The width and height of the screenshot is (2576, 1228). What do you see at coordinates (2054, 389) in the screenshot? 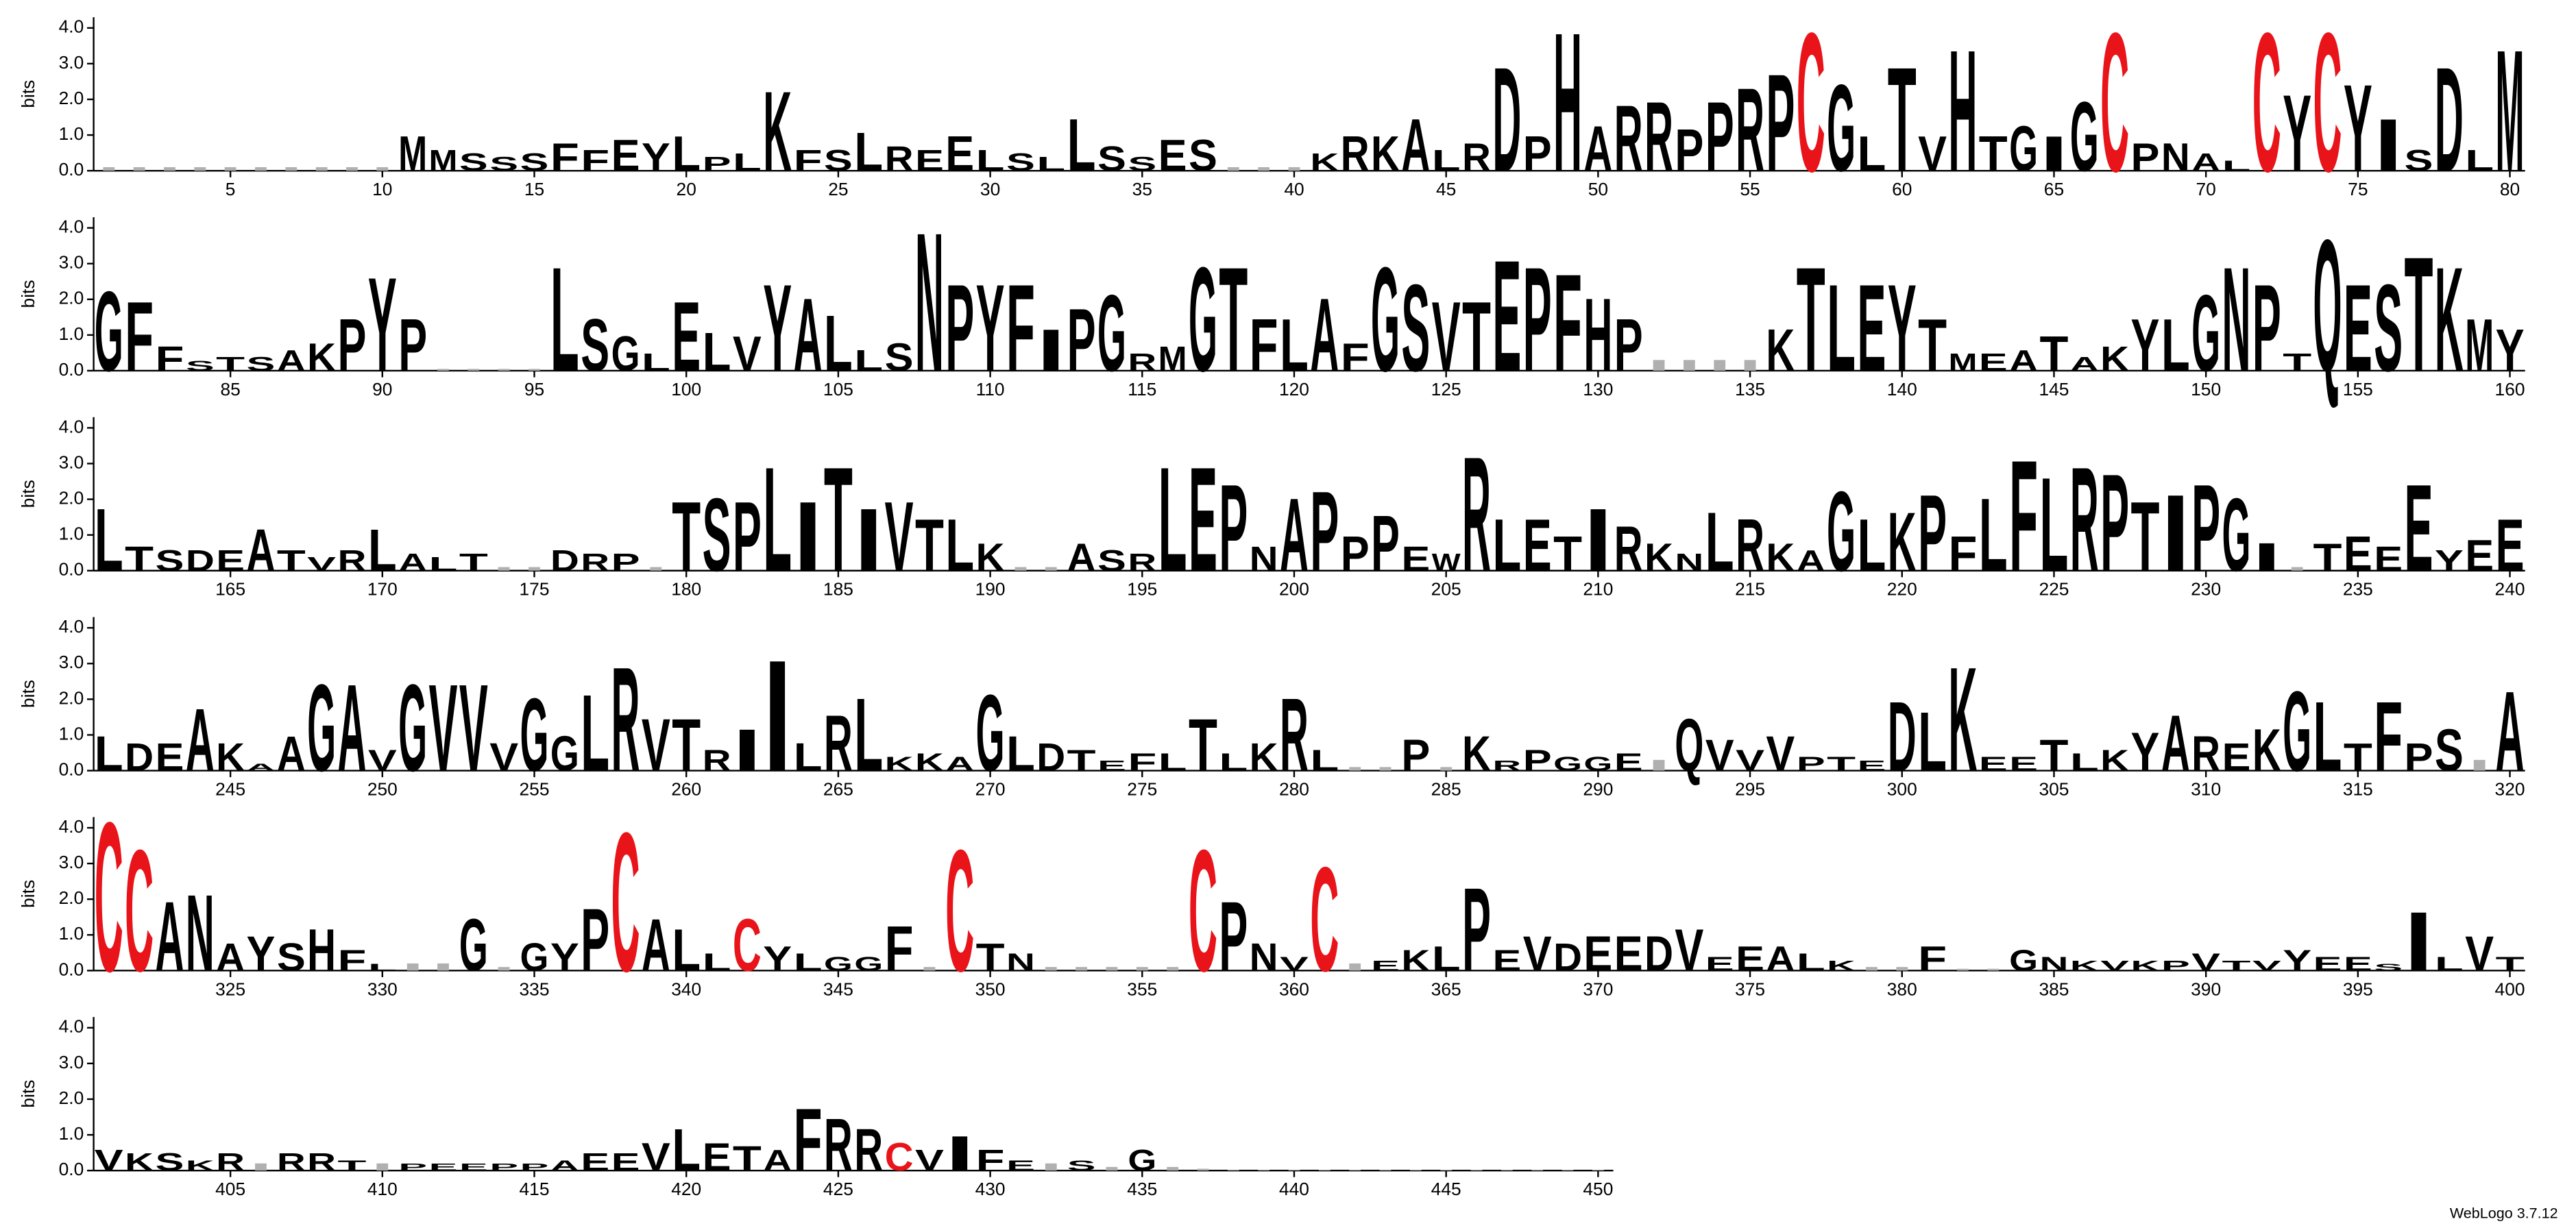
I see `x-tick-label: 145` at bounding box center [2054, 389].